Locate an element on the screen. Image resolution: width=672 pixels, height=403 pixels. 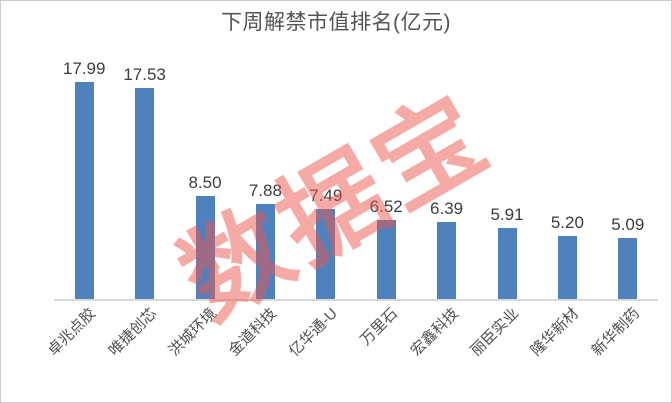
x-axis-label: 新华制药 is located at coordinates (615, 332).